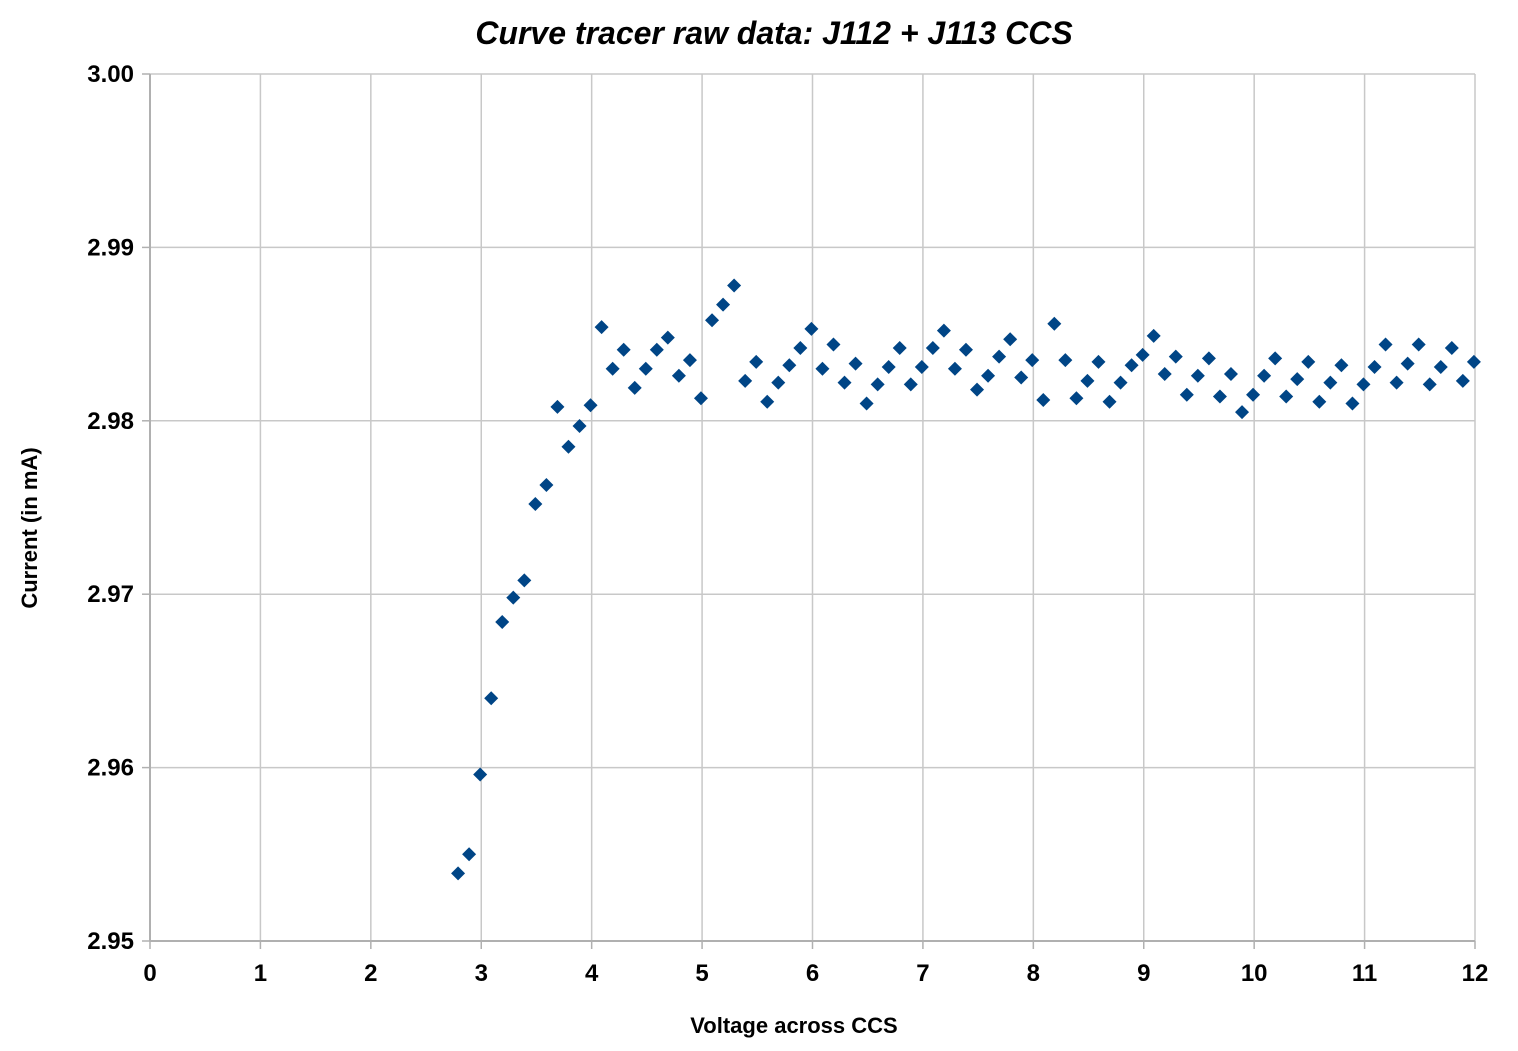  What do you see at coordinates (370, 973) in the screenshot?
I see `x-tick-label: 2` at bounding box center [370, 973].